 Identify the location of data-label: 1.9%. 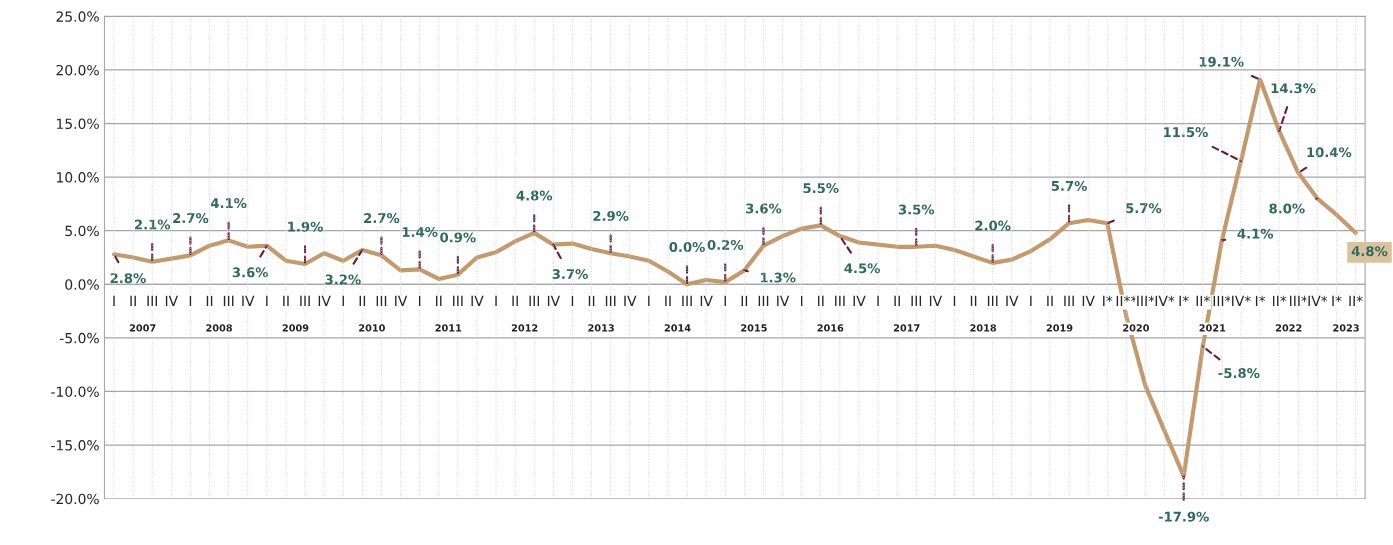
(305, 226).